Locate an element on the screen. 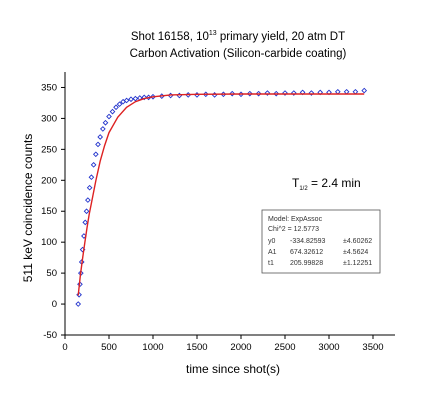 This screenshot has height=400, width=438. fit-param-error: ±1.12251 is located at coordinates (357, 263).